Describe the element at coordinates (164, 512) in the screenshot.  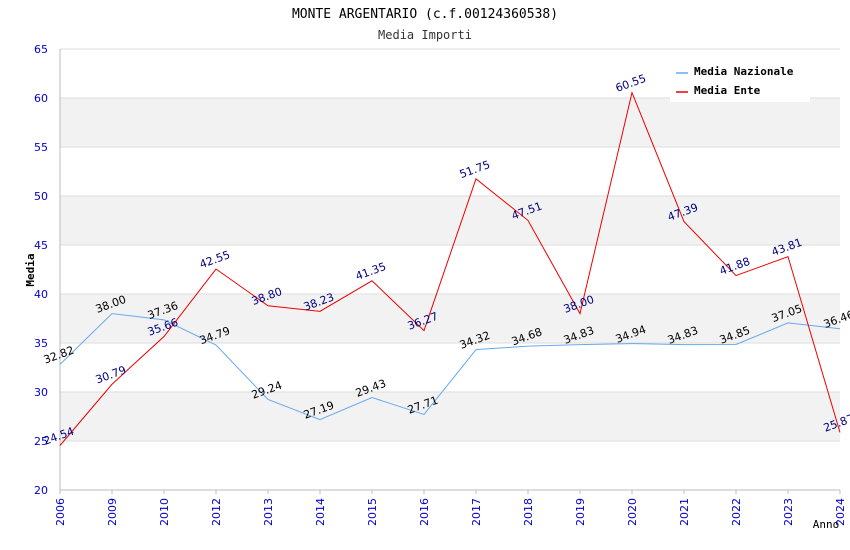
I see `x-tick-label: 2010` at that location.